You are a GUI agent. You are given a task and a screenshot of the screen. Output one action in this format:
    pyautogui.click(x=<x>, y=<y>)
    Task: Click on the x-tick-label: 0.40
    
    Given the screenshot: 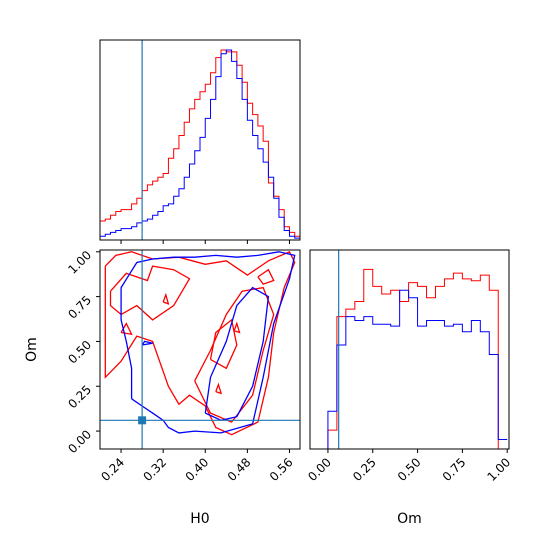 What is the action you would take?
    pyautogui.click(x=197, y=469)
    